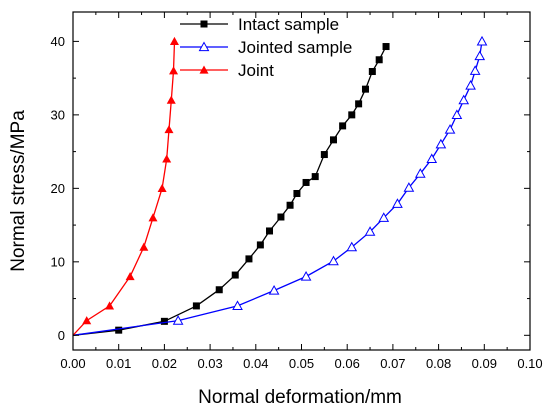  Describe the element at coordinates (392, 363) in the screenshot. I see `x-tick-label: 0.07` at that location.